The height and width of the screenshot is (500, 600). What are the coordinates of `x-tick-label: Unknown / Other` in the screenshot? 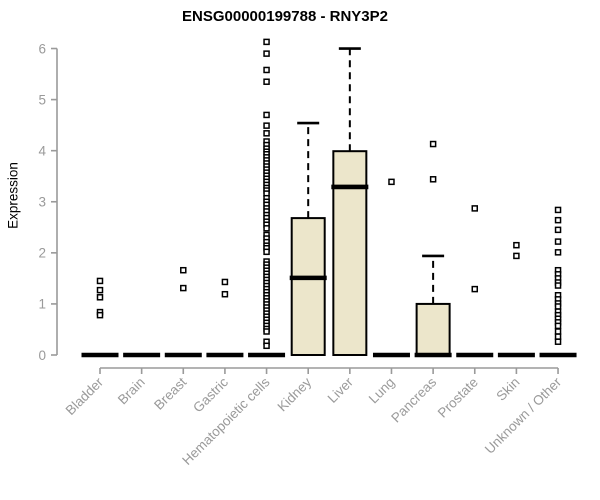 It's located at (523, 415).